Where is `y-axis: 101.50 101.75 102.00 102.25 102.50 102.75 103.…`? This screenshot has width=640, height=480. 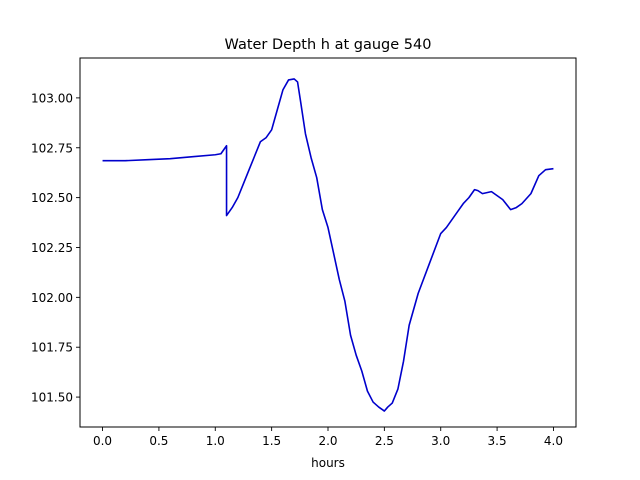
y-axis: 101.50 101.75 102.00 102.25 102.50 102.75 103.… is located at coordinates (55, 248).